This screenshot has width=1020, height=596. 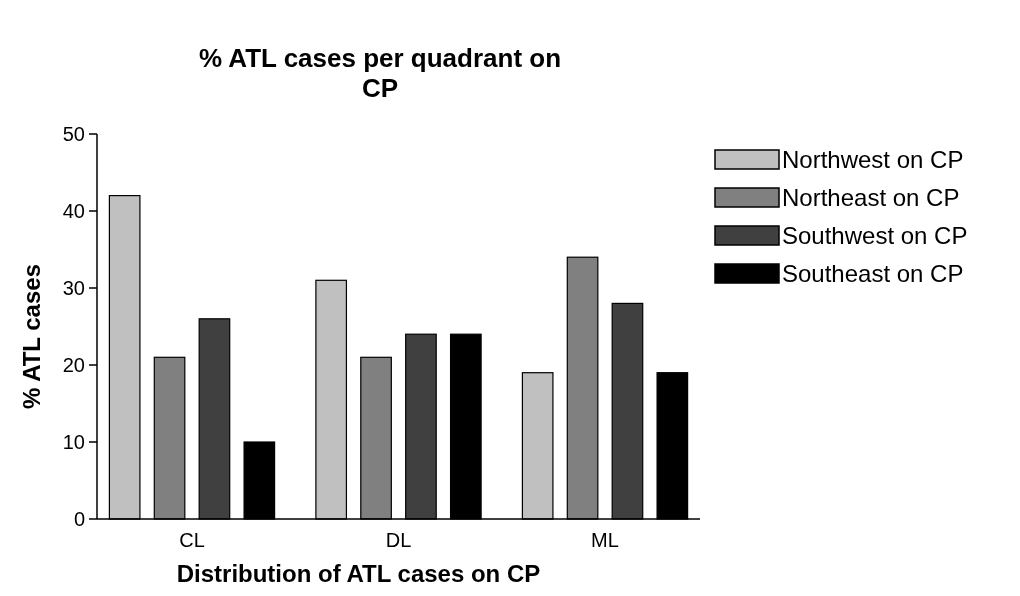 What do you see at coordinates (873, 160) in the screenshot?
I see `legend-label: Northwest on CP` at bounding box center [873, 160].